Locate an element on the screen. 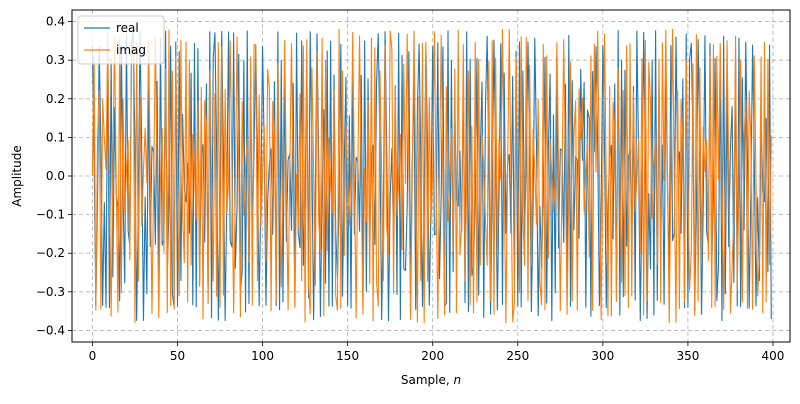 The height and width of the screenshot is (404, 800). y-tick-label: 0.1 is located at coordinates (55, 137).